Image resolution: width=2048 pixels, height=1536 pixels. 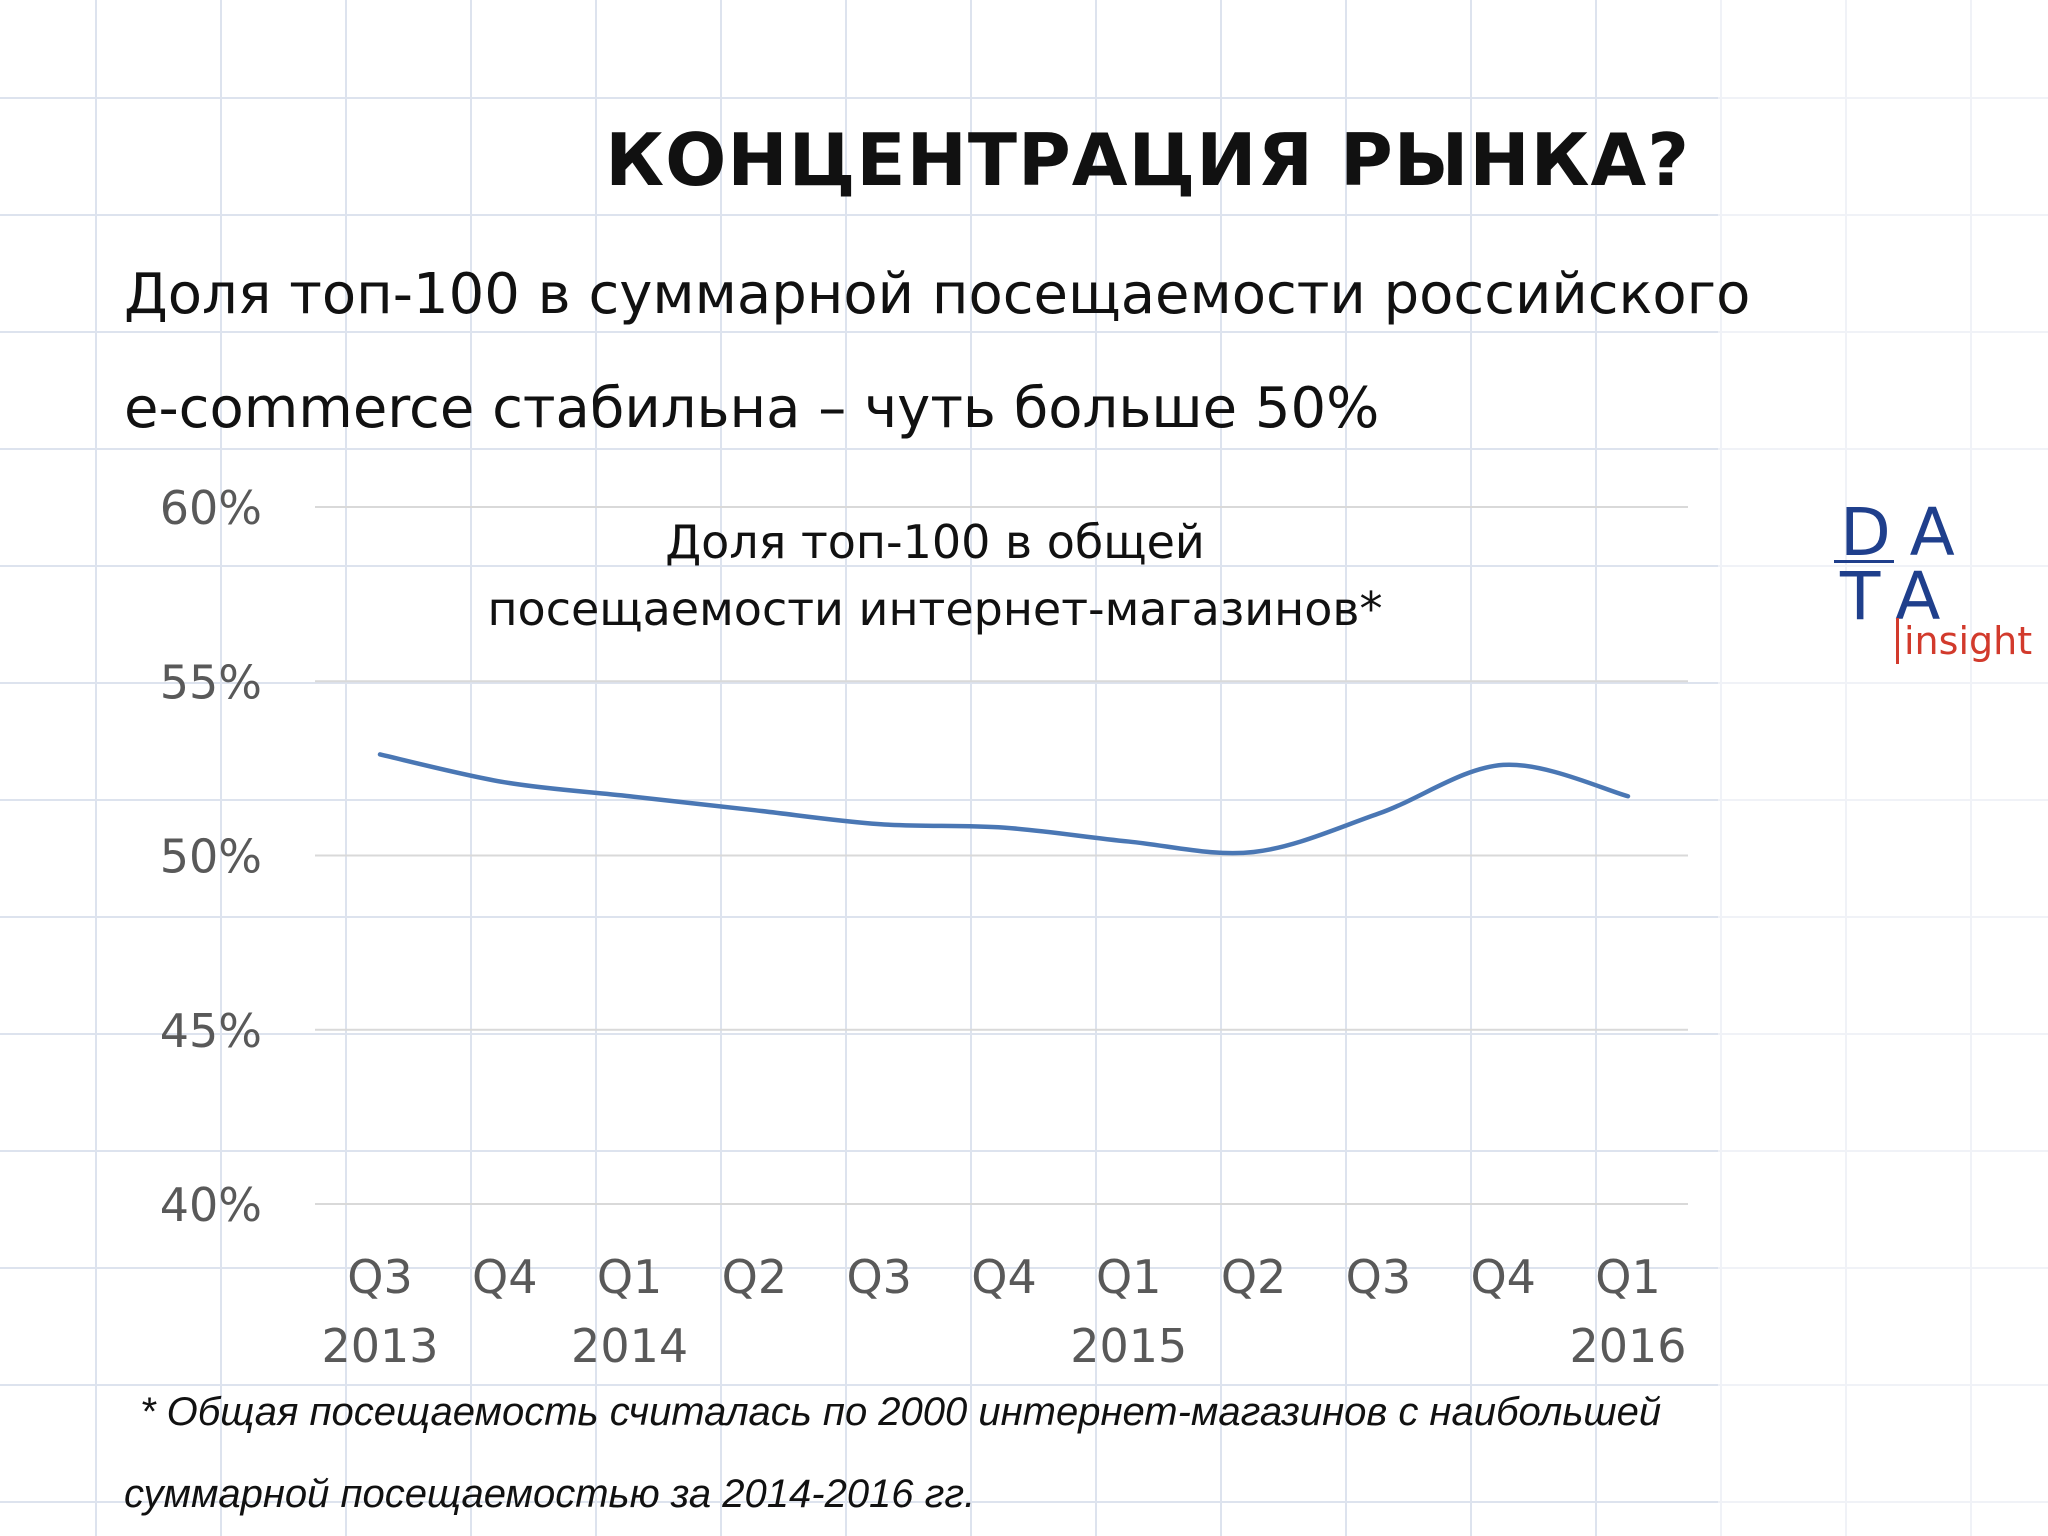 I want to click on x-tick-year: 2015, so click(x=1128, y=1346).